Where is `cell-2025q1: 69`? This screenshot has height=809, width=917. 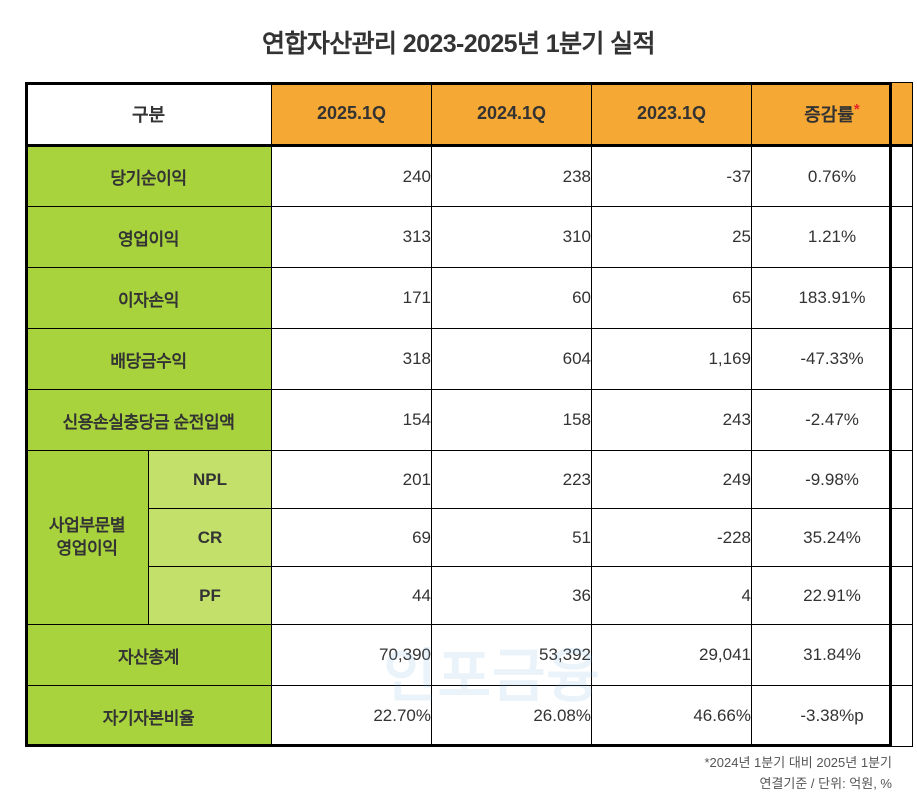 cell-2025q1: 69 is located at coordinates (351, 537).